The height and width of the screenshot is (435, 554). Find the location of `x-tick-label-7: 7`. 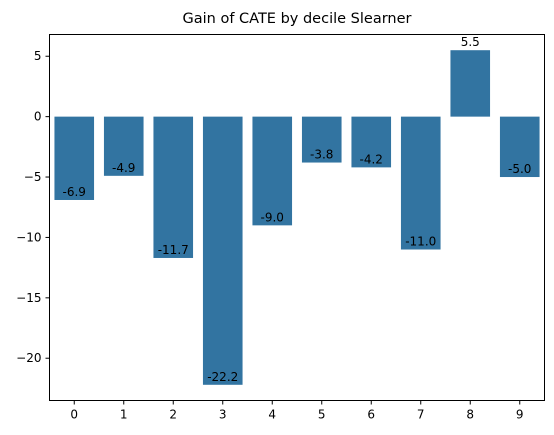

x-tick-label-7: 7 is located at coordinates (421, 415).